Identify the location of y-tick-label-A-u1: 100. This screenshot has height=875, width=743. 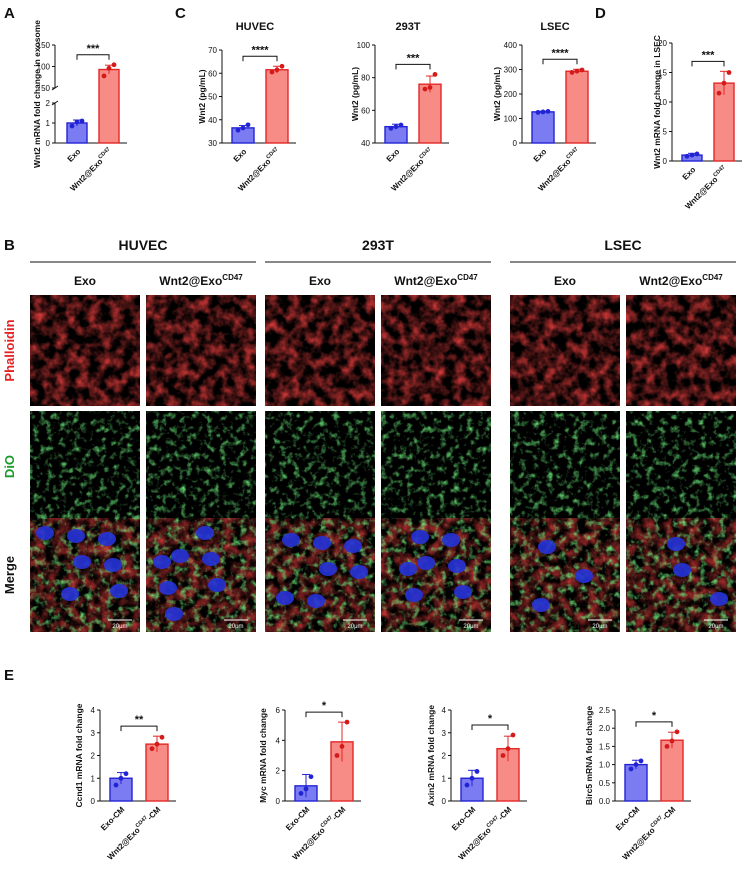
(44, 67).